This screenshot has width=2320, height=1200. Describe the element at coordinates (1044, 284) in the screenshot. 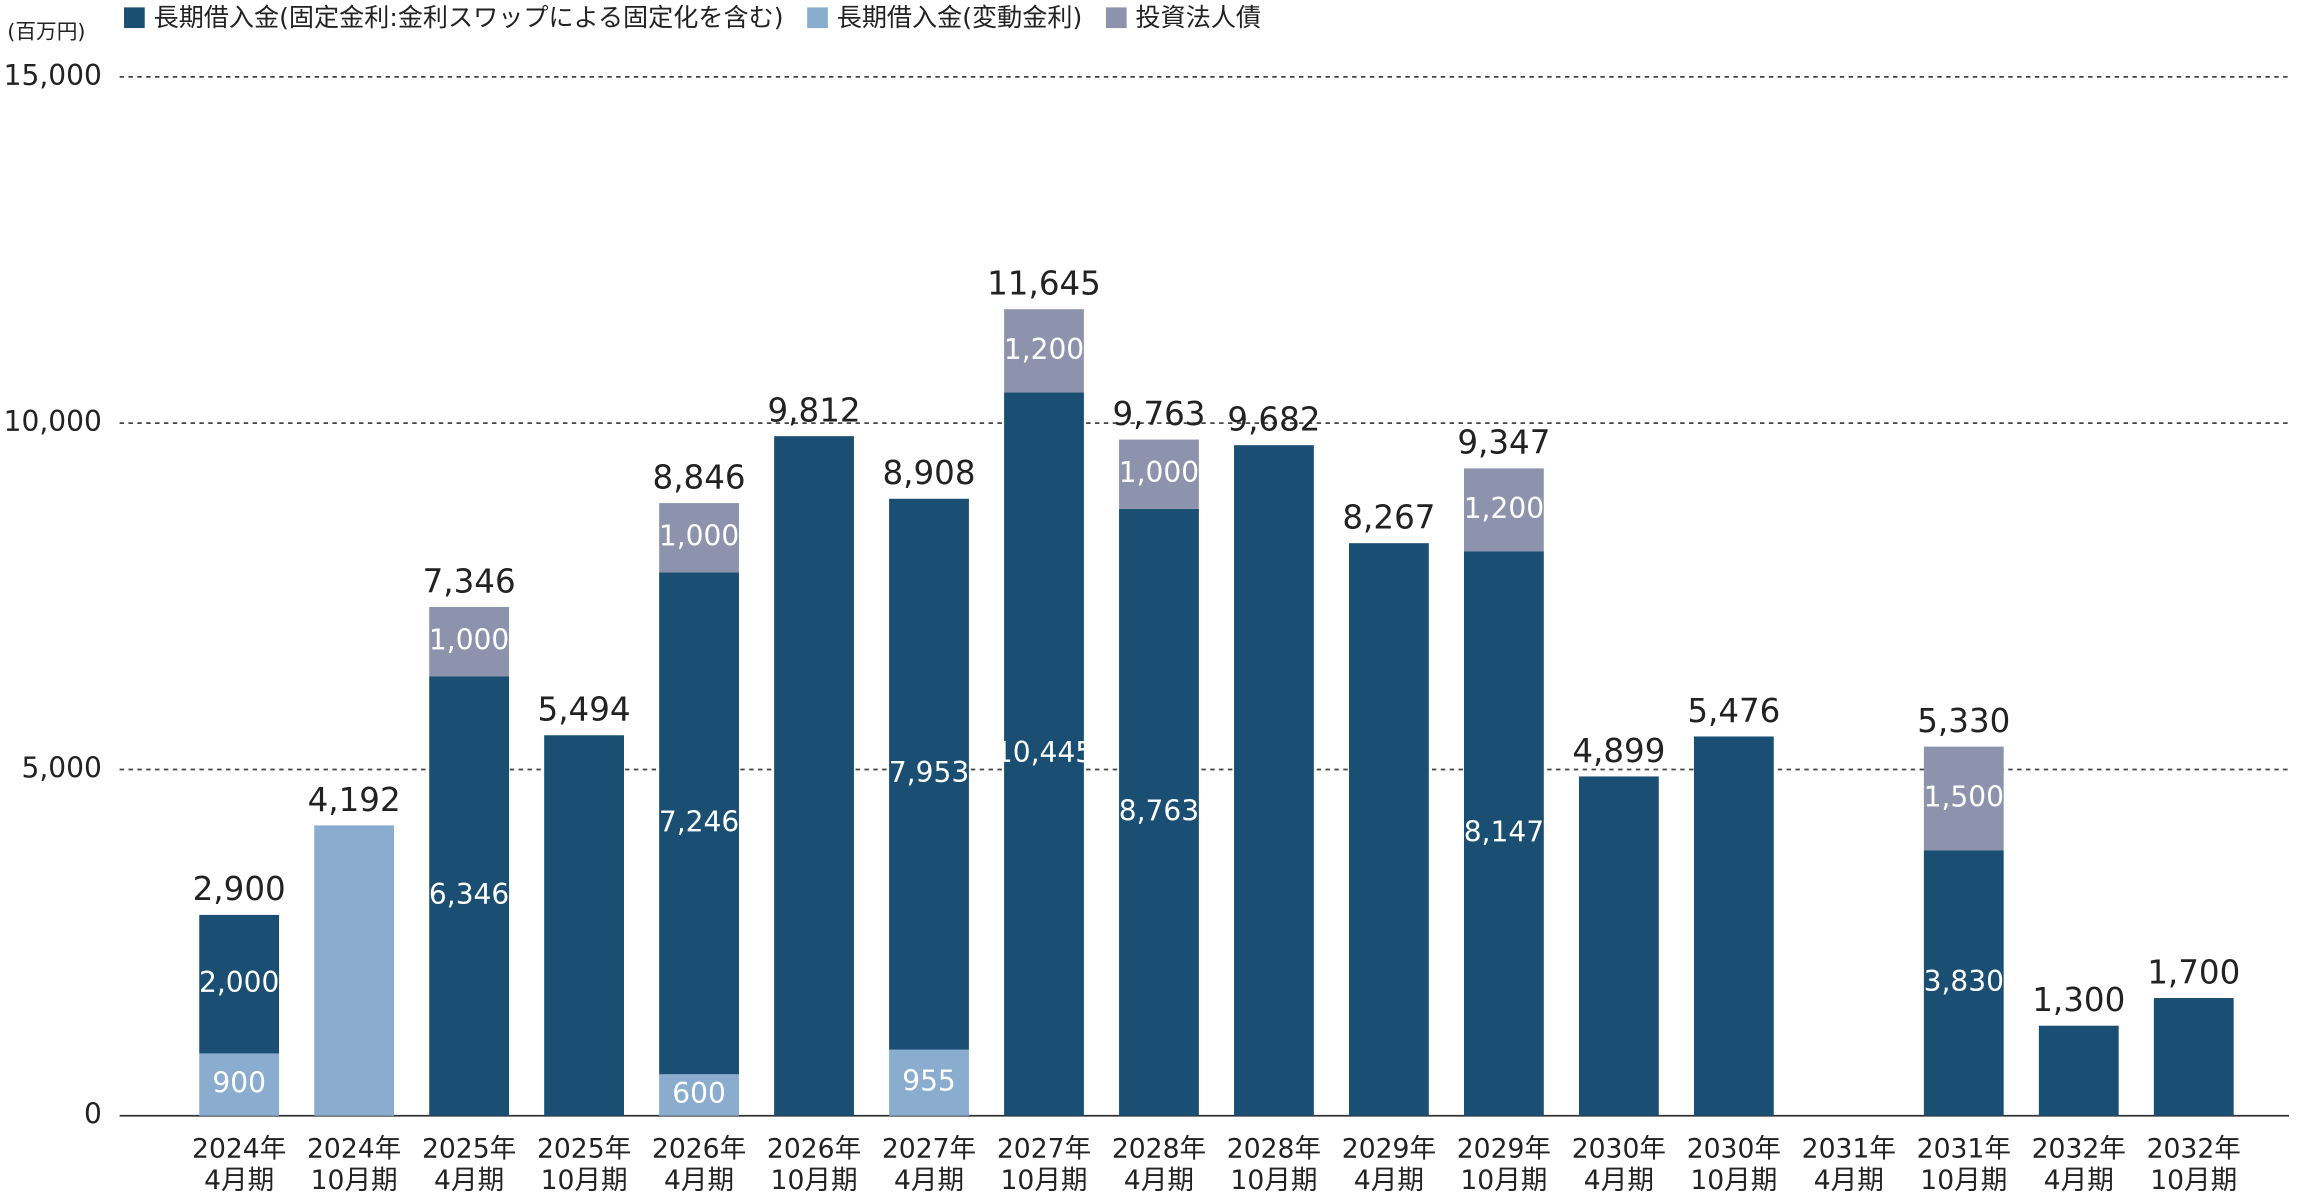

I see `total-label: 11,645` at that location.